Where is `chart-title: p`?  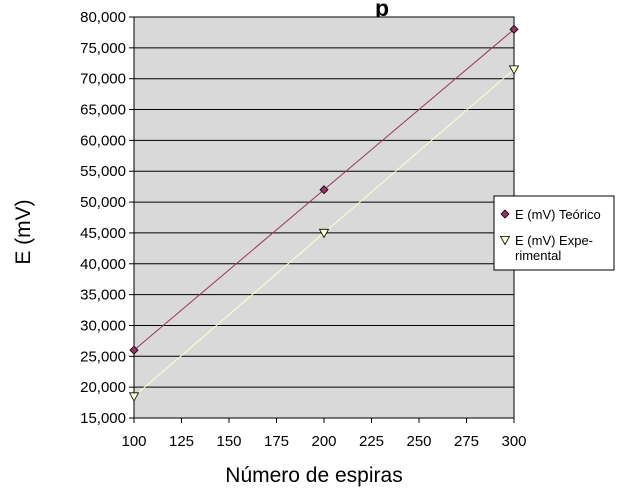
chart-title: p is located at coordinates (382, 10).